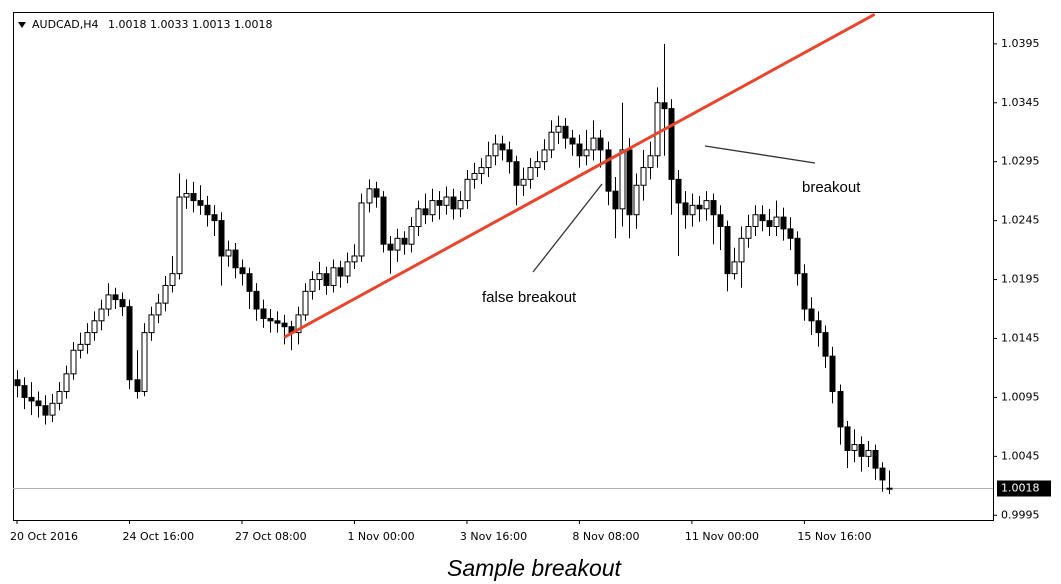 This screenshot has height=584, width=1061. Describe the element at coordinates (1020, 220) in the screenshot. I see `y-tick-label: 1.0245` at that location.